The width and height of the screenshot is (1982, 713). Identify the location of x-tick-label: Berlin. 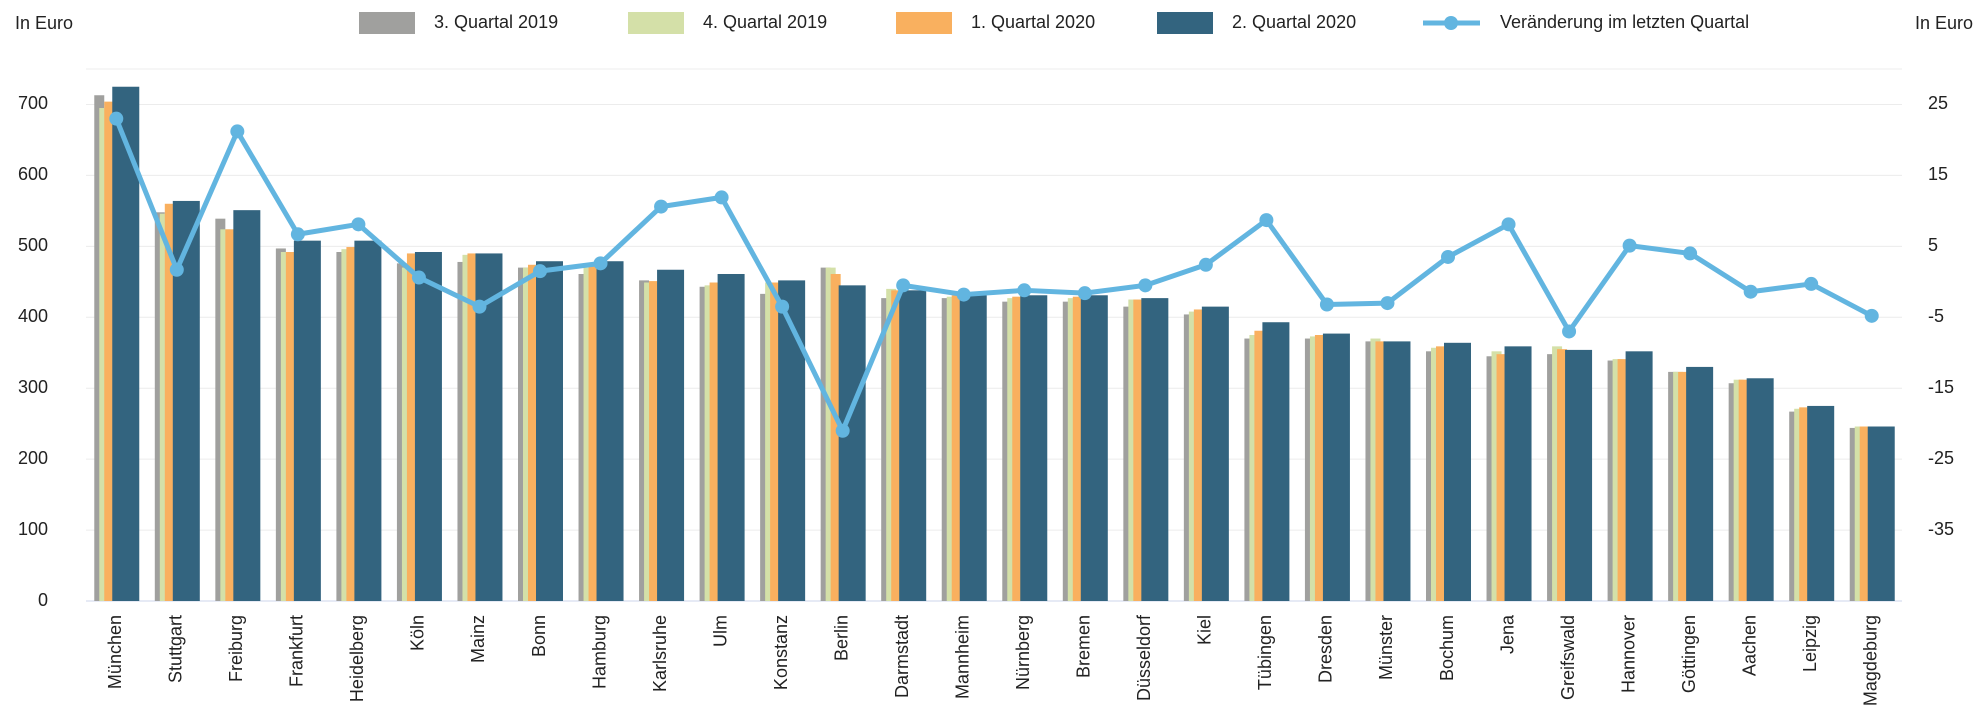
(841, 638).